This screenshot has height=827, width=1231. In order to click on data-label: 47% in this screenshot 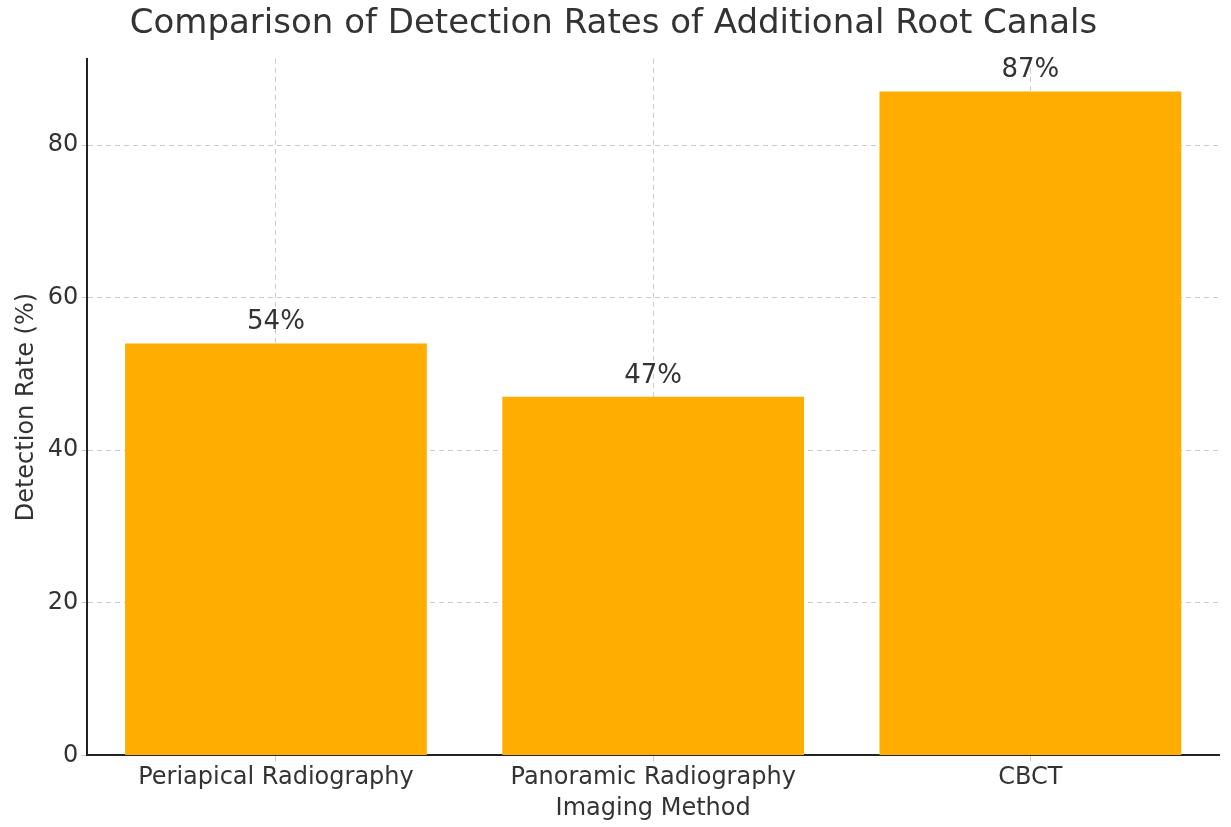, I will do `click(653, 373)`.